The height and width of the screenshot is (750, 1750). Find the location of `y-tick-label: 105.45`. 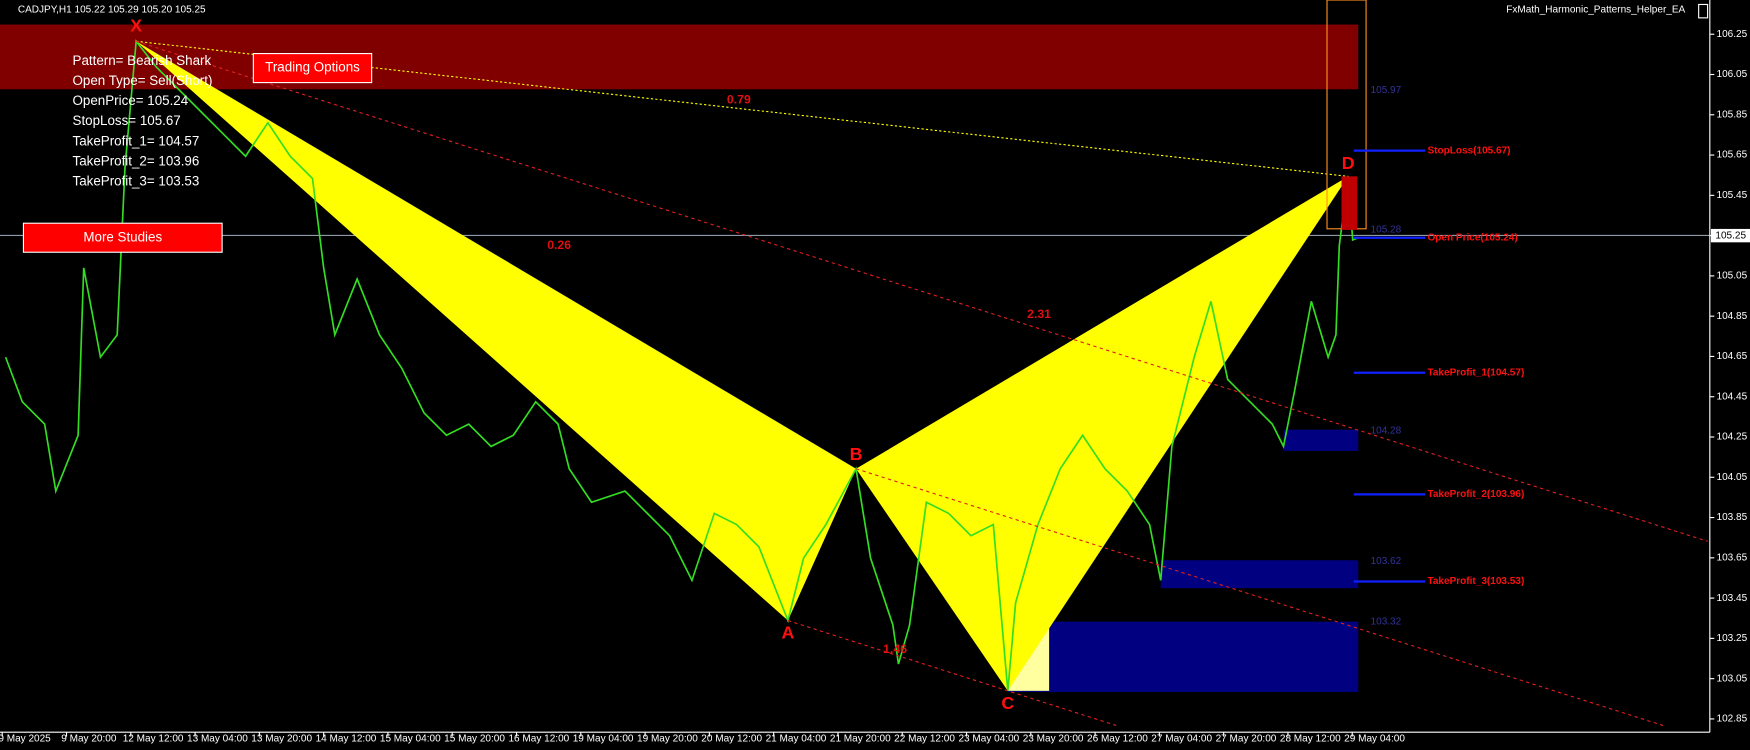

y-tick-label: 105.45 is located at coordinates (1732, 195).